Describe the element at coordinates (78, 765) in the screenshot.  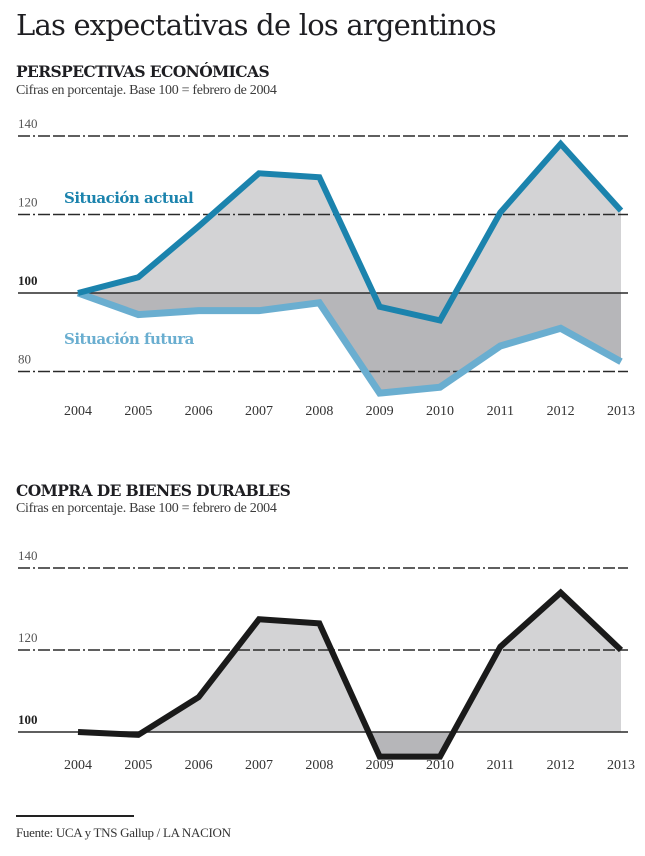
I see `c2-xtick-2004: 2004` at that location.